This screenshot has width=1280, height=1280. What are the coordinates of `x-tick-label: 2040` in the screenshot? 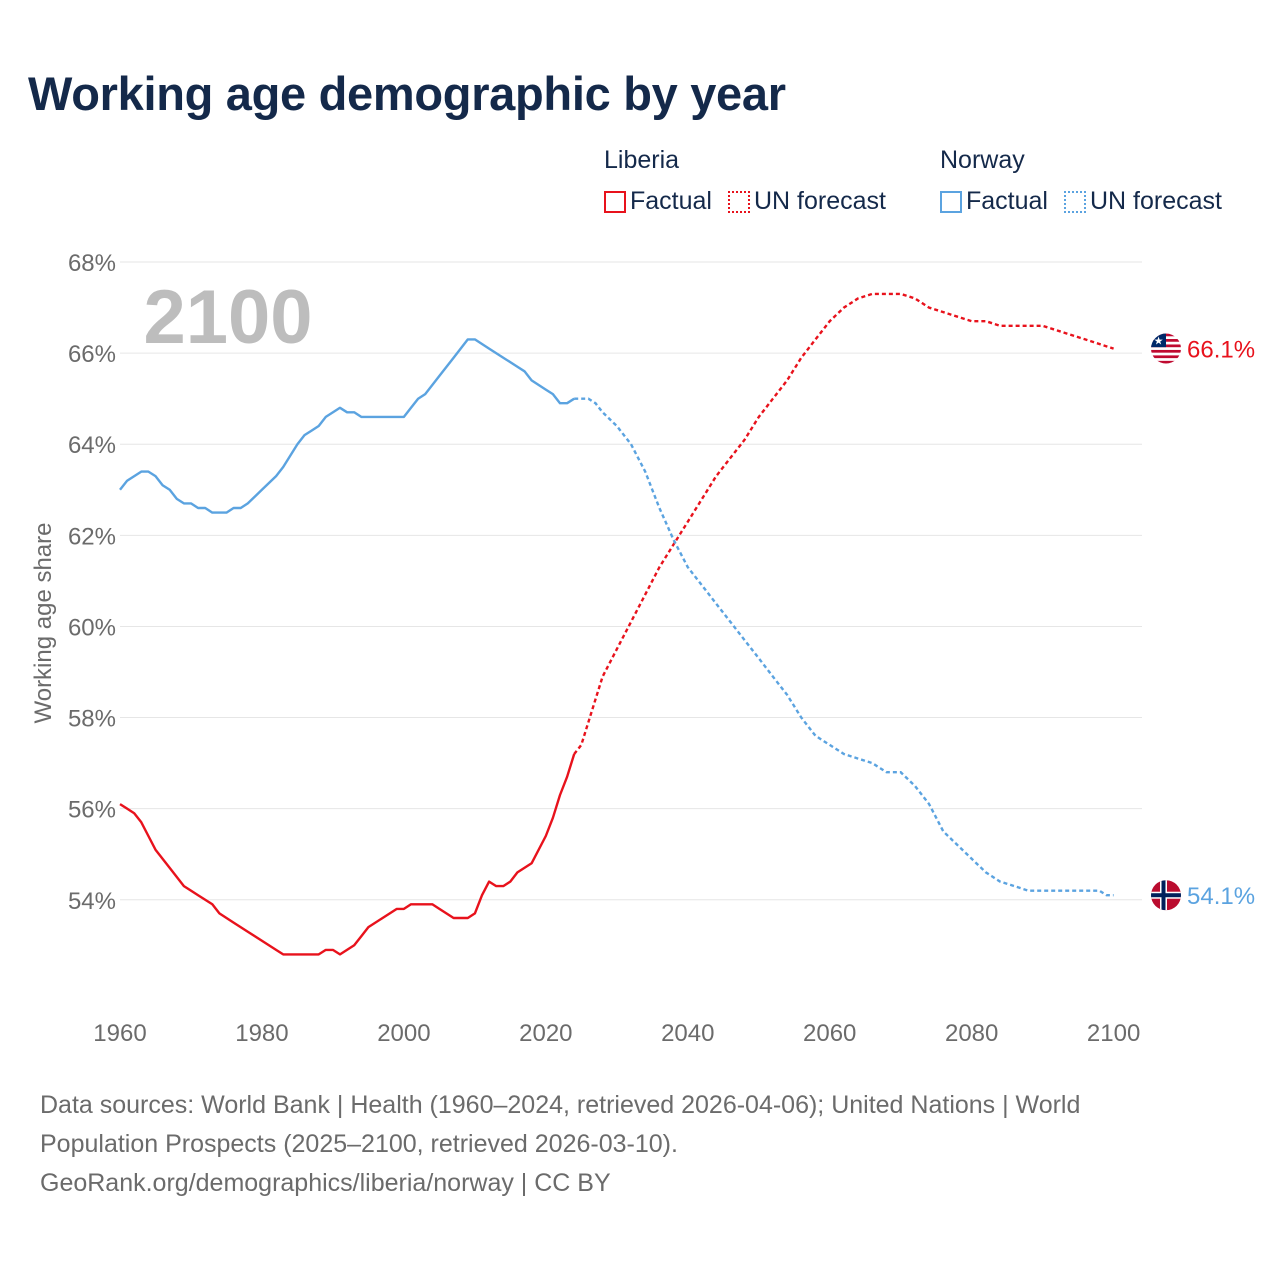 It's located at (687, 1033).